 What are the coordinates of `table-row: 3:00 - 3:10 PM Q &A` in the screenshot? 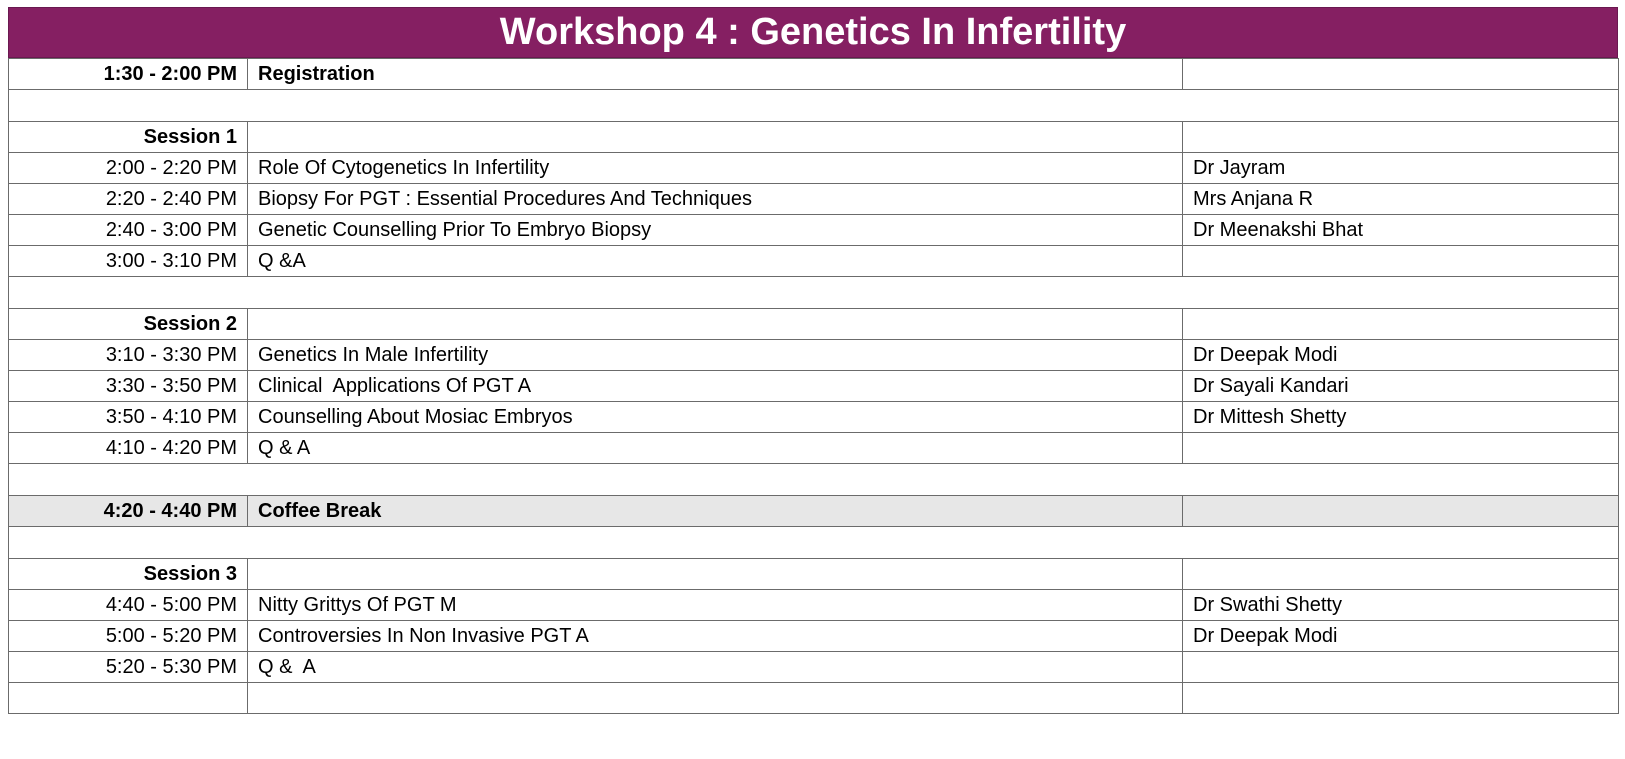 It's located at (813, 261).